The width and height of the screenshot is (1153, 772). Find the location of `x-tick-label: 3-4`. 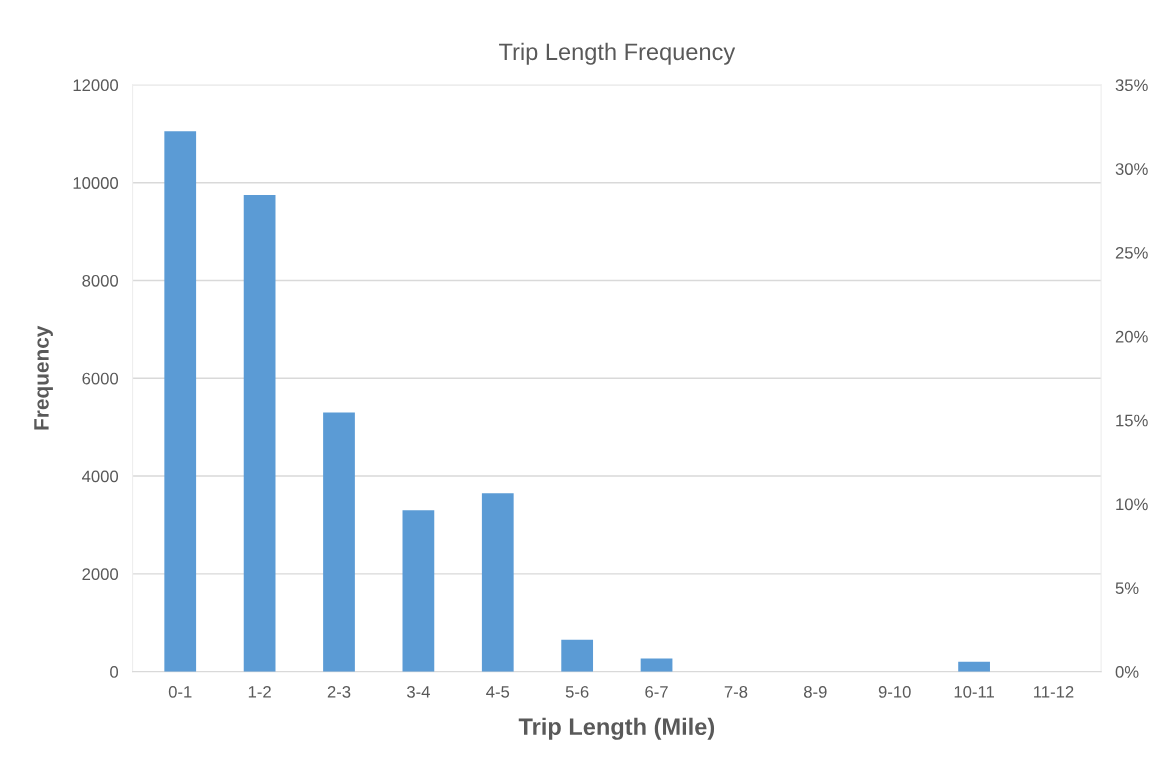

x-tick-label: 3-4 is located at coordinates (418, 691).